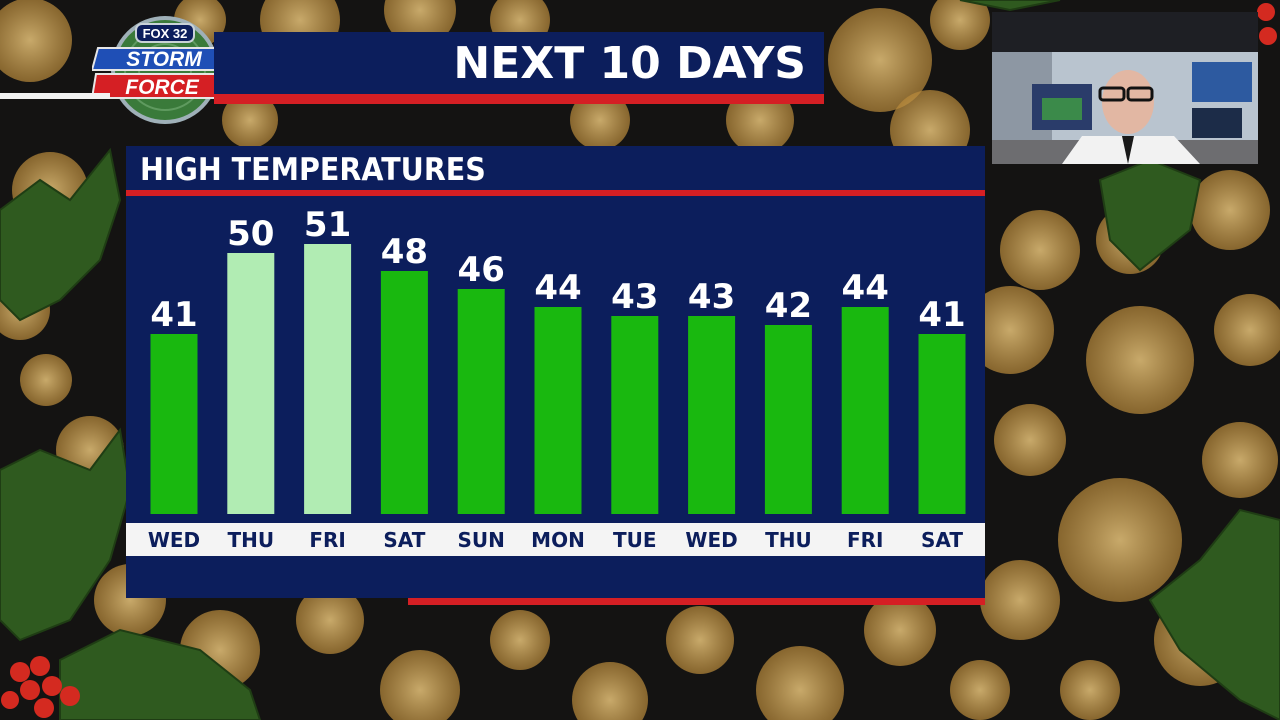  Describe the element at coordinates (250, 540) in the screenshot. I see `day-label-1: THU` at that location.